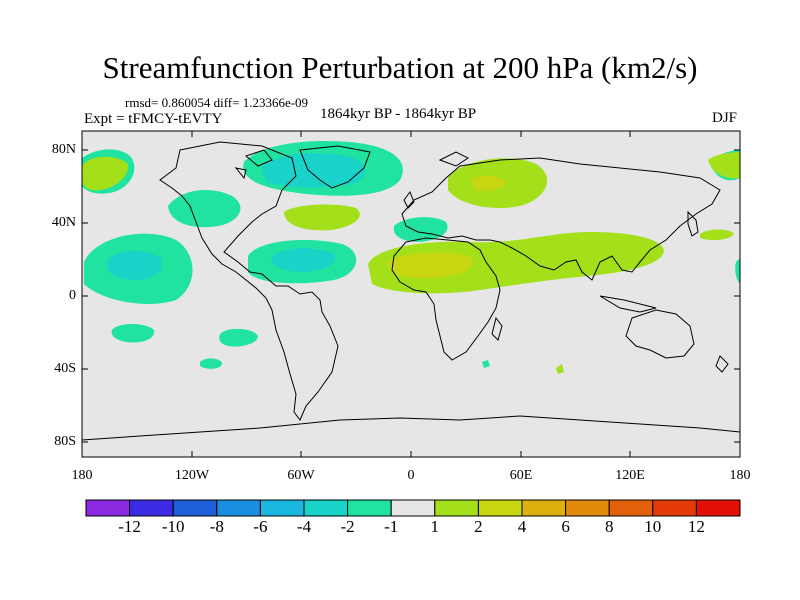  What do you see at coordinates (204, 209) in the screenshot?
I see `contour-neg-north-america` at bounding box center [204, 209].